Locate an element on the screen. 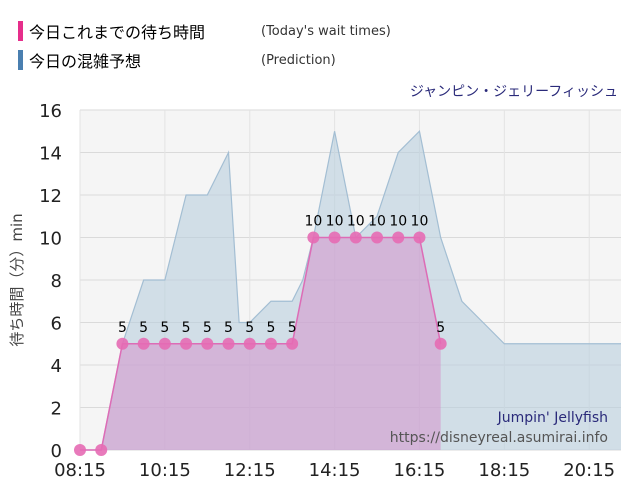 The image size is (640, 500). legend-swatch-actual is located at coordinates (20, 31).